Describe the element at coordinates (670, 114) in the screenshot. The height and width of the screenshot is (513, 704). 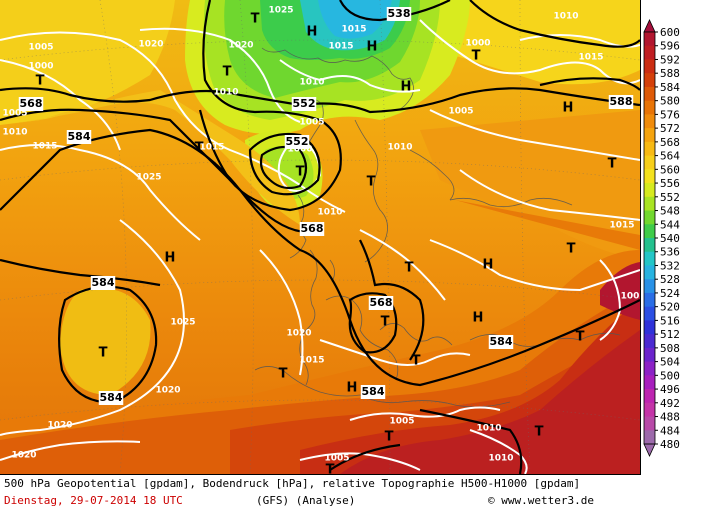
I see `legend-label: 576` at that location.